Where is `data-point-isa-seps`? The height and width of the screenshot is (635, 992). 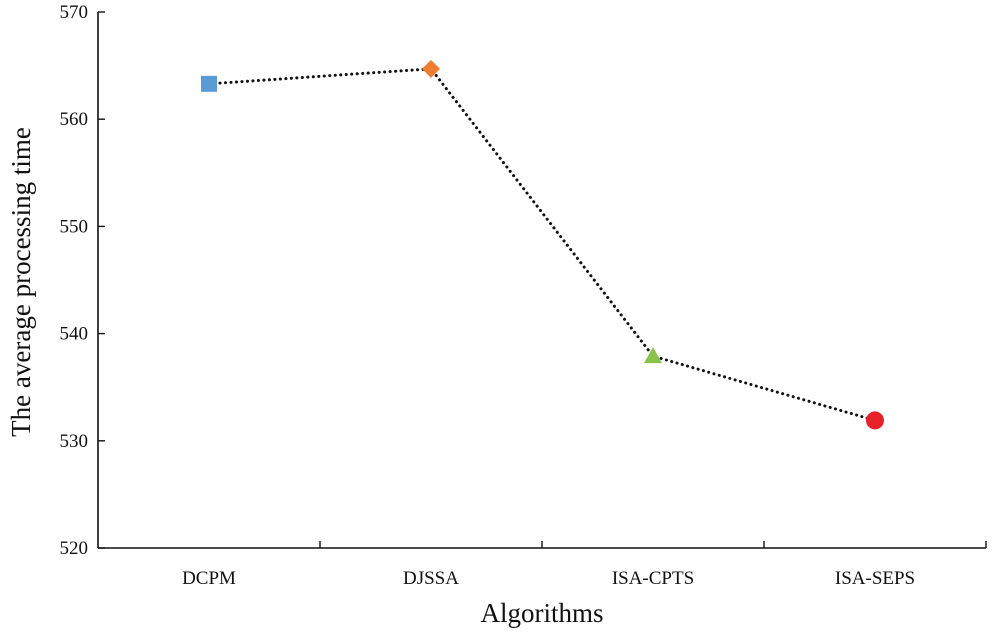 data-point-isa-seps is located at coordinates (875, 420).